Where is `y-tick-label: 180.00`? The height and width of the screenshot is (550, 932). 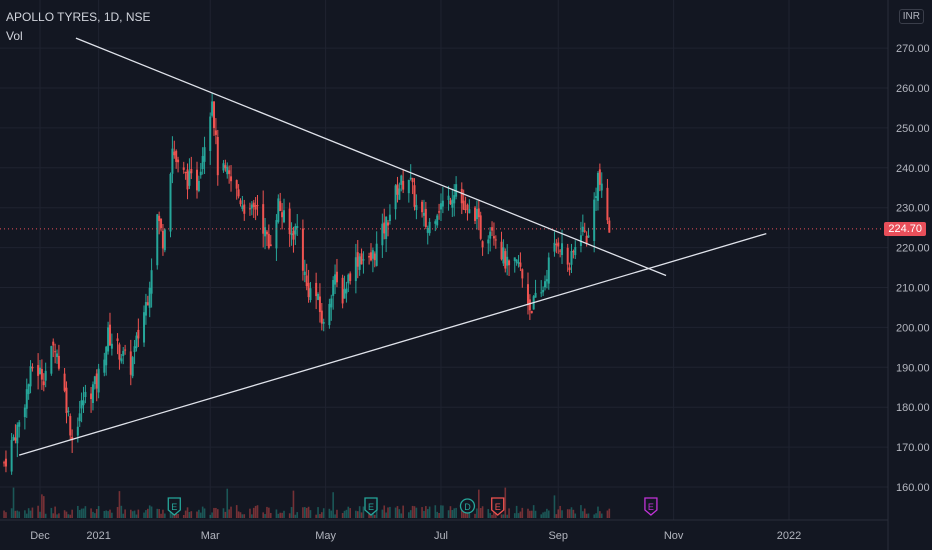 y-tick-label: 180.00 is located at coordinates (913, 408).